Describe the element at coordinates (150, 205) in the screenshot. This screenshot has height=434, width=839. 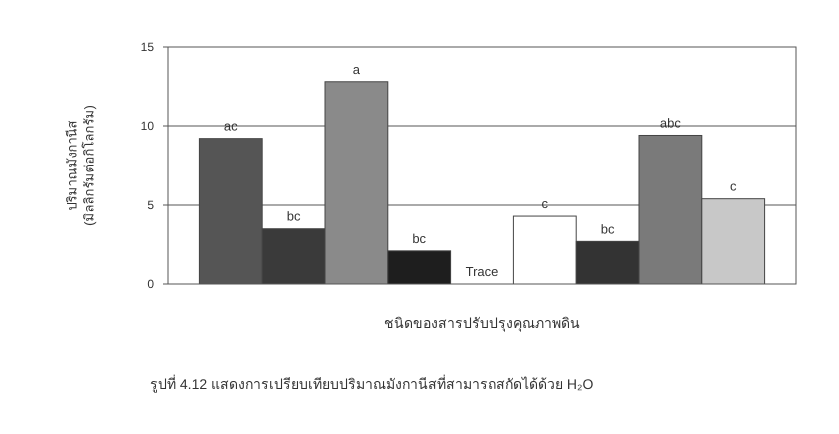
I see `y-tick-label: 5` at that location.